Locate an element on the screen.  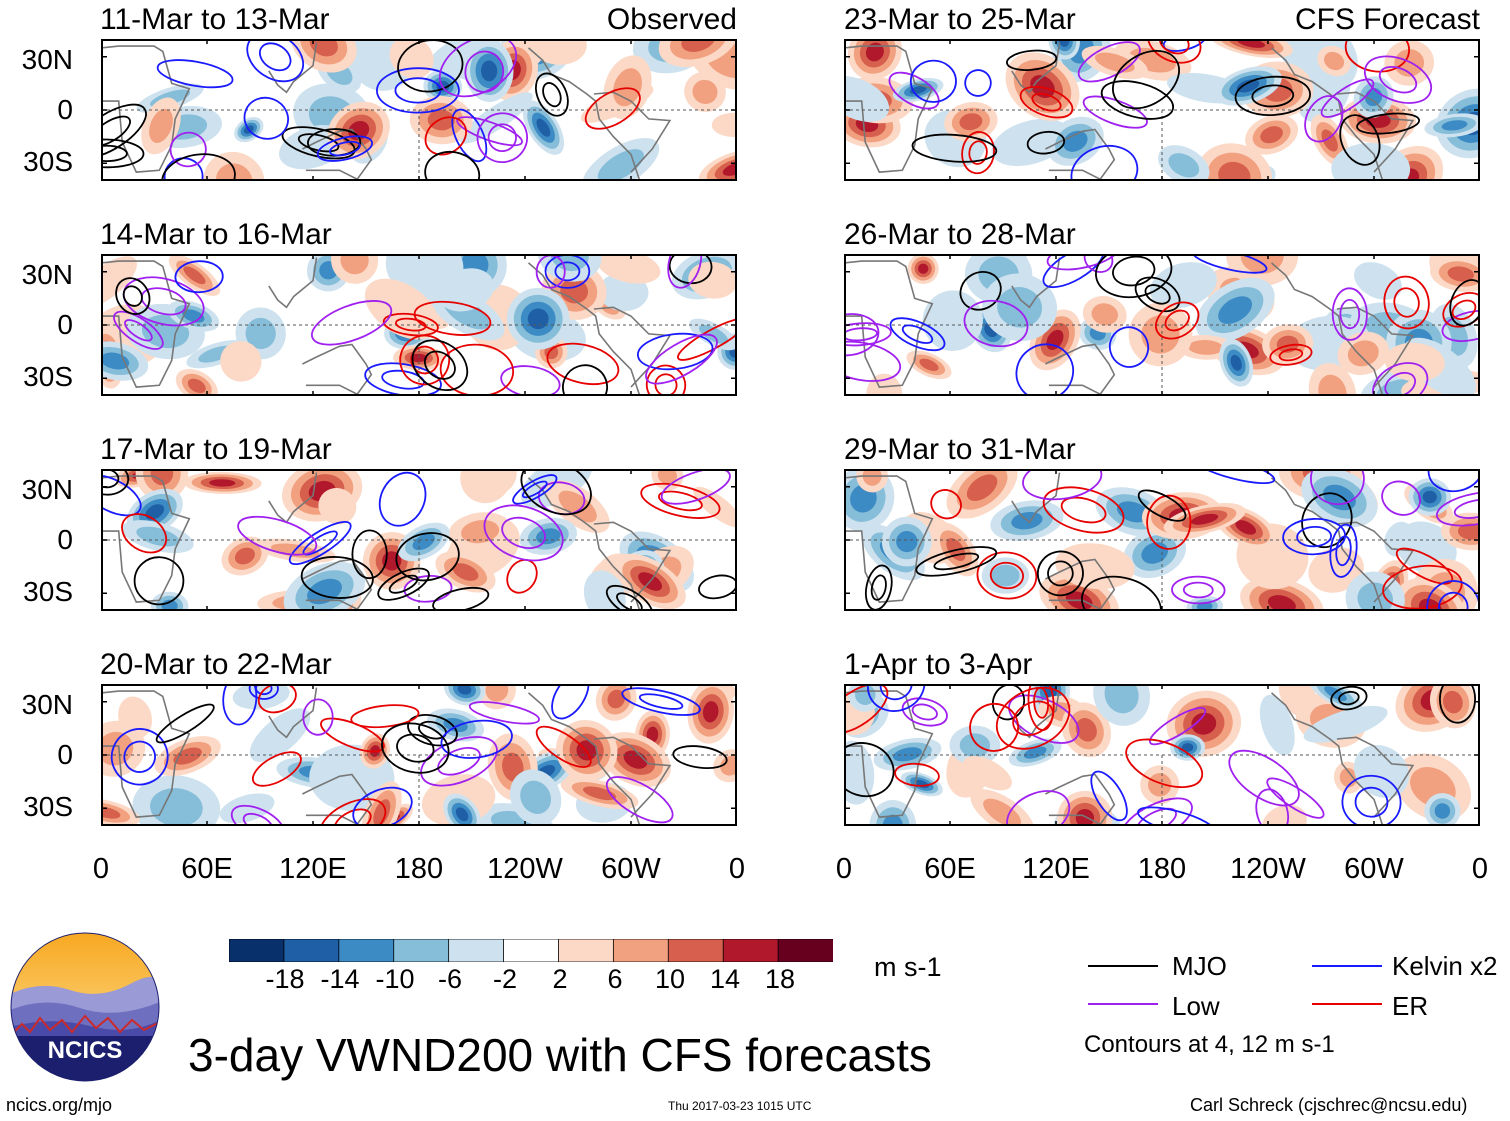
lon-label-60w: 60W is located at coordinates (631, 869).